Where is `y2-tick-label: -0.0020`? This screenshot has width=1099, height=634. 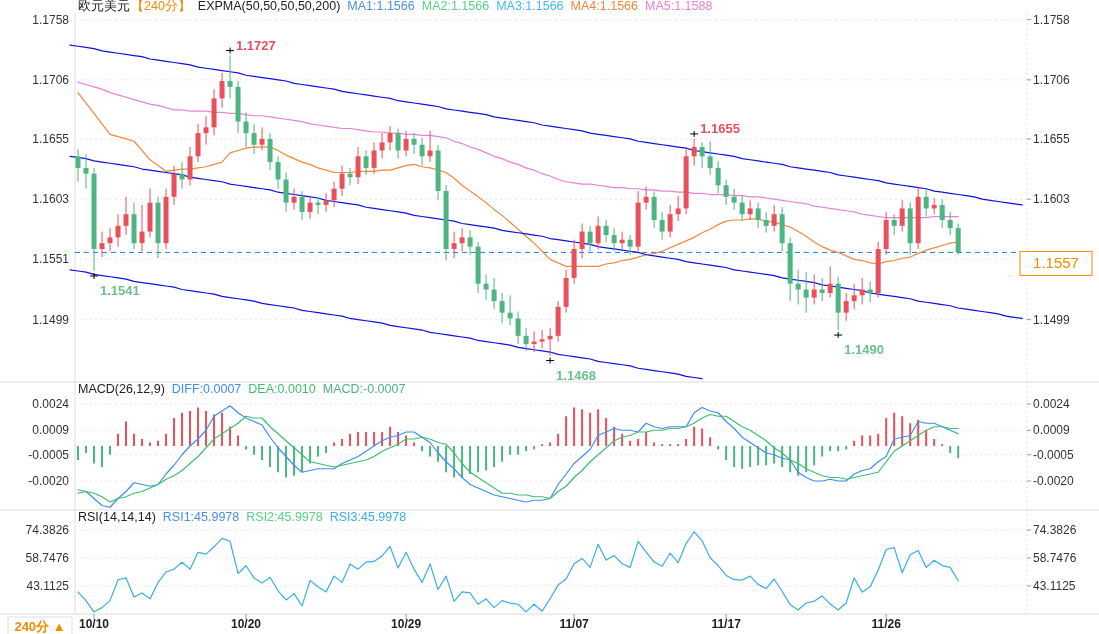
y2-tick-label: -0.0020 is located at coordinates (1054, 481).